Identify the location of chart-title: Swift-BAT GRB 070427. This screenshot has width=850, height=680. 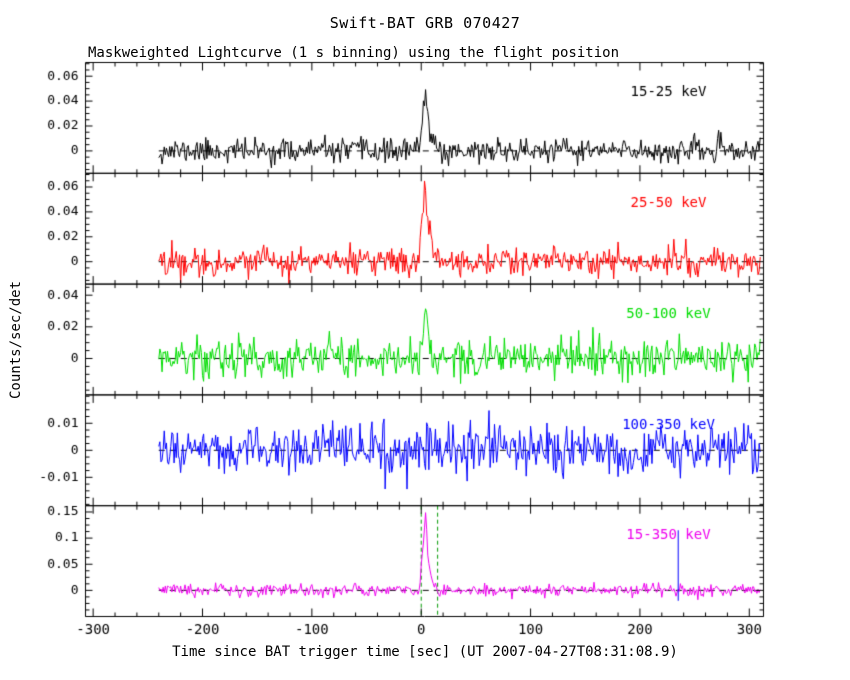
(425, 23).